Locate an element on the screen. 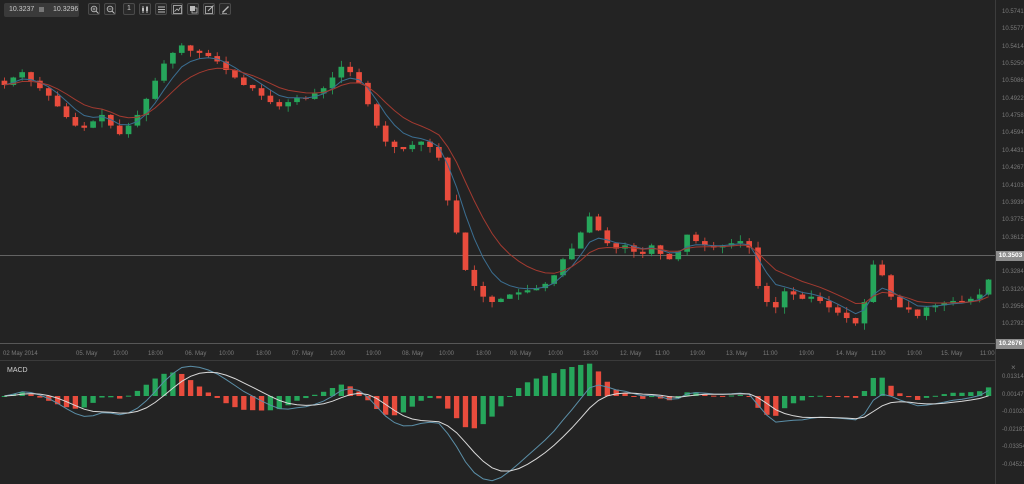 The image size is (1024, 484). bid-ask-box: 10.3237 10.3296 is located at coordinates (41, 10).